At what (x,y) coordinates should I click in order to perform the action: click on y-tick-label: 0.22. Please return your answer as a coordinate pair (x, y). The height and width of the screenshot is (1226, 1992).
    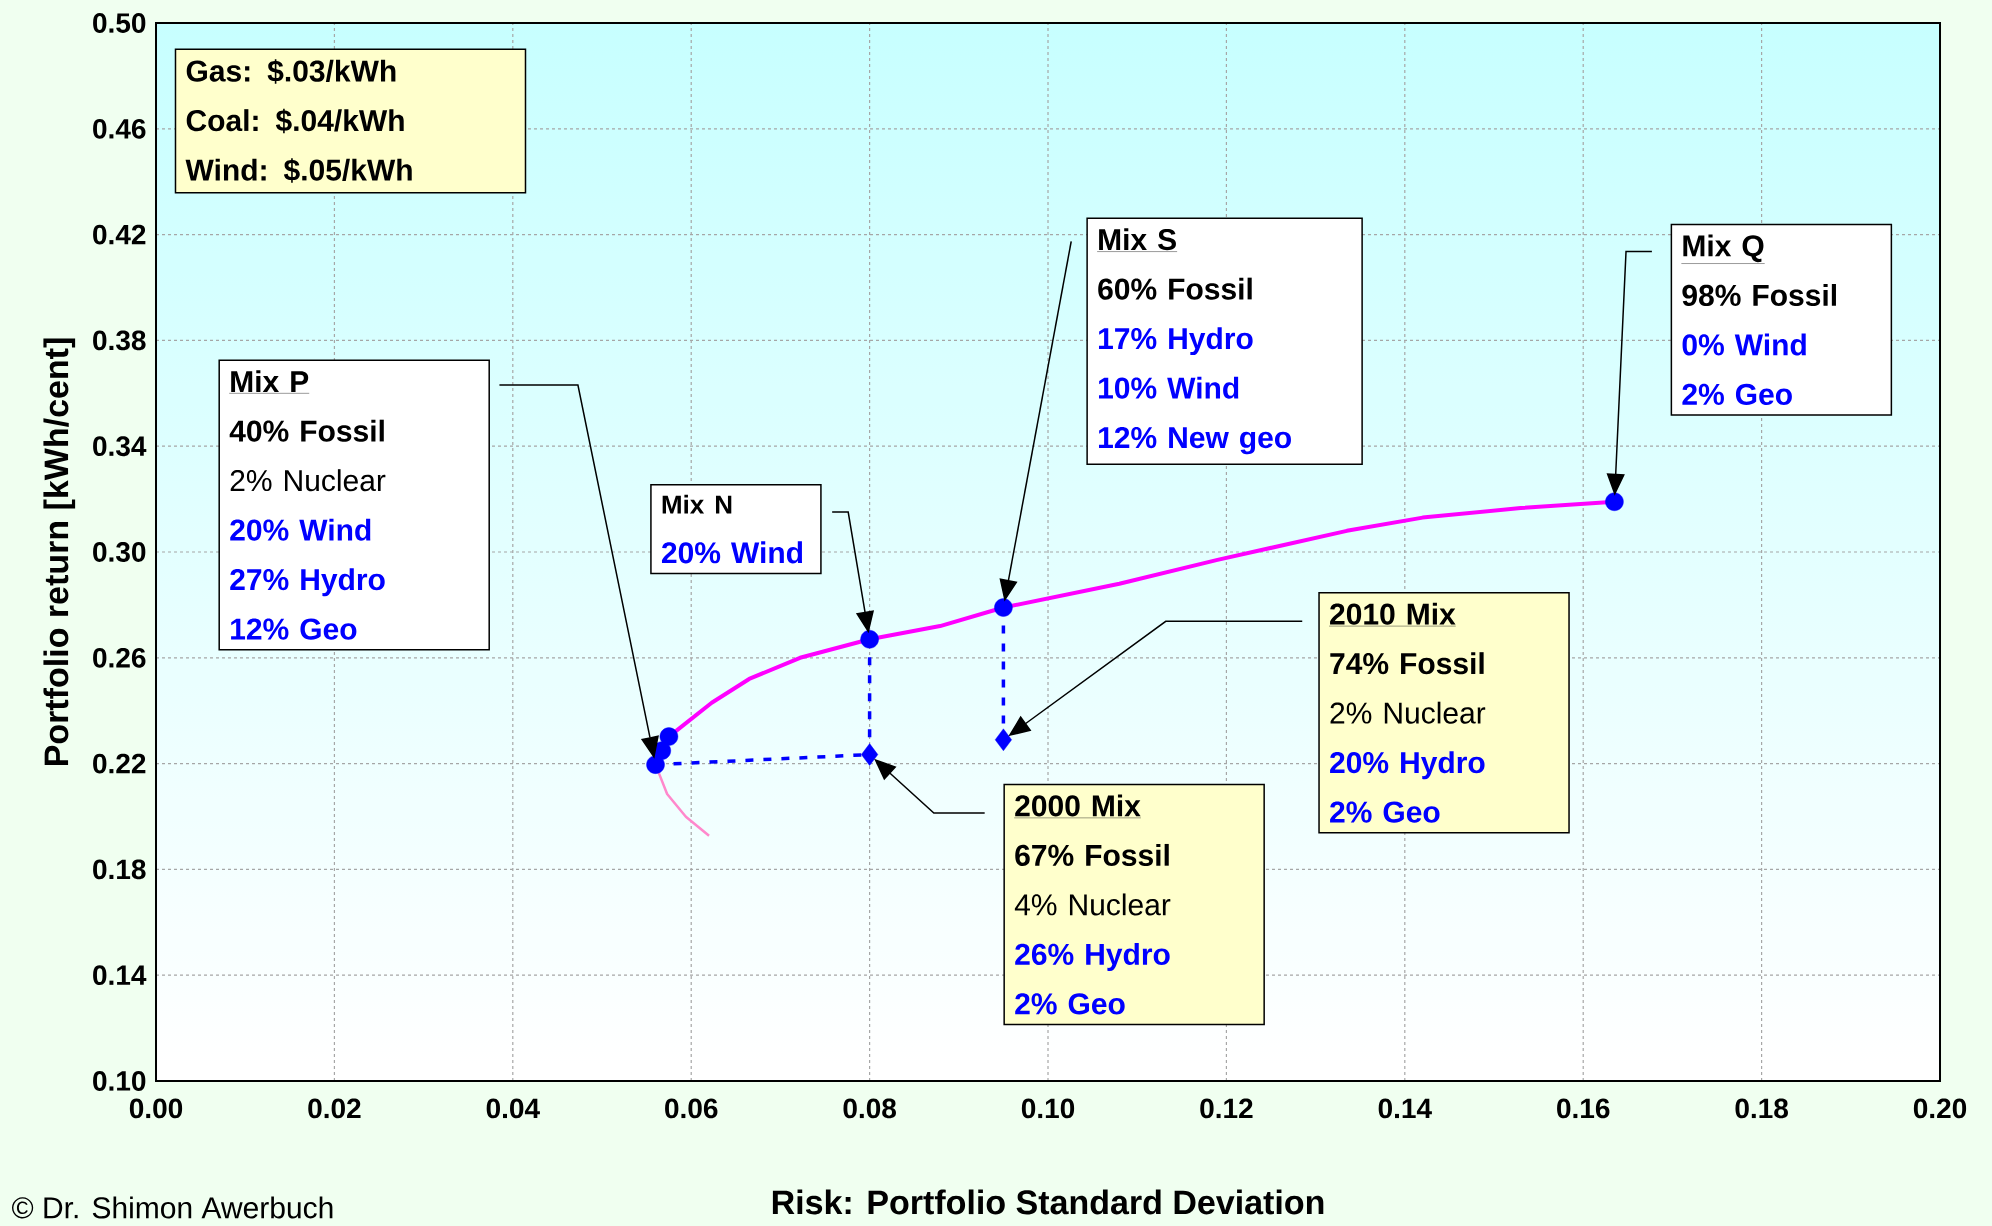
    Looking at the image, I should click on (119, 763).